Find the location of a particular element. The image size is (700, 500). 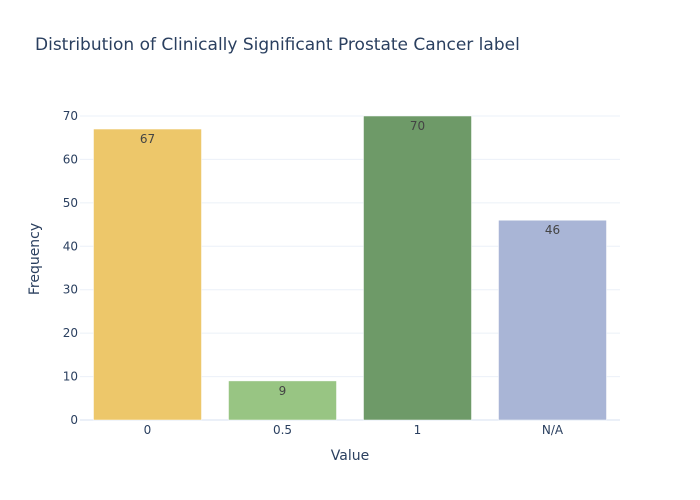

x-axis-title: Value is located at coordinates (350, 456).